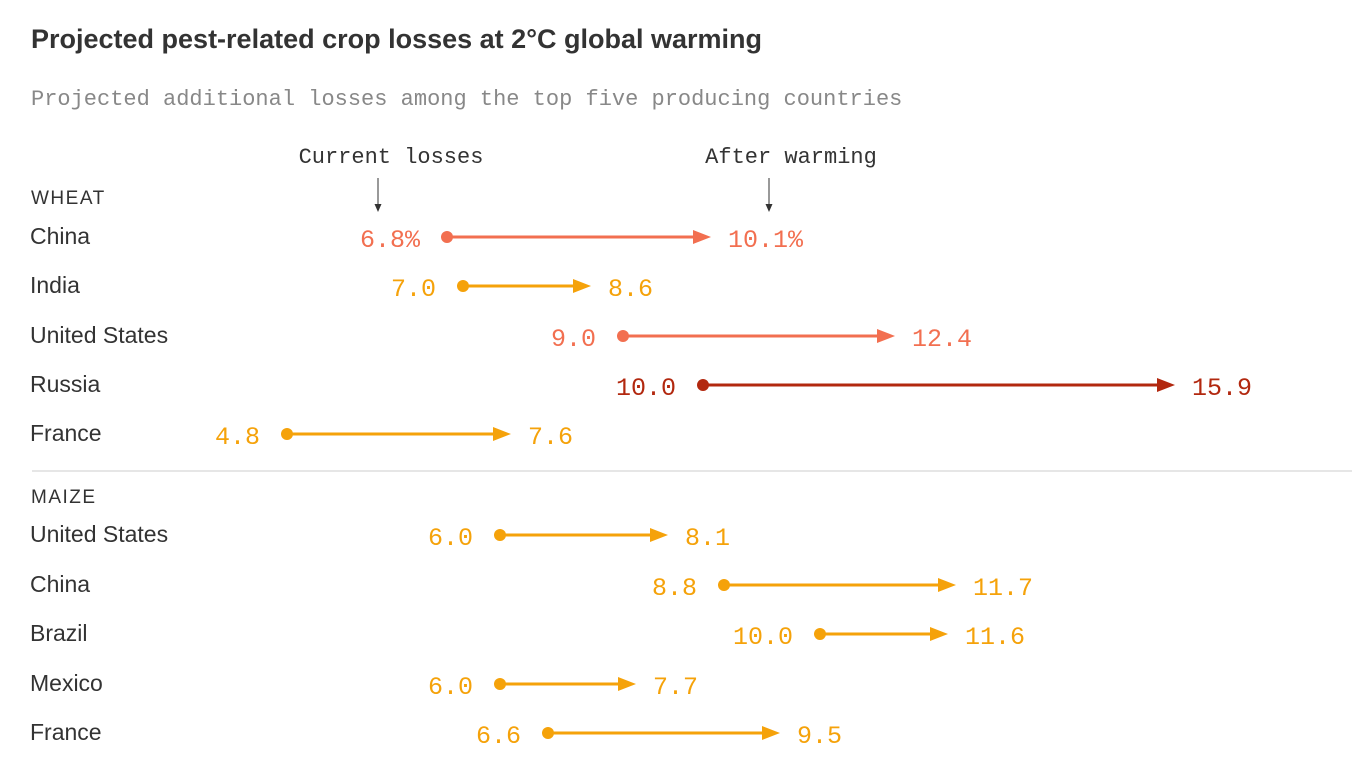  I want to click on after-value-label: 15.9, so click(1222, 388).